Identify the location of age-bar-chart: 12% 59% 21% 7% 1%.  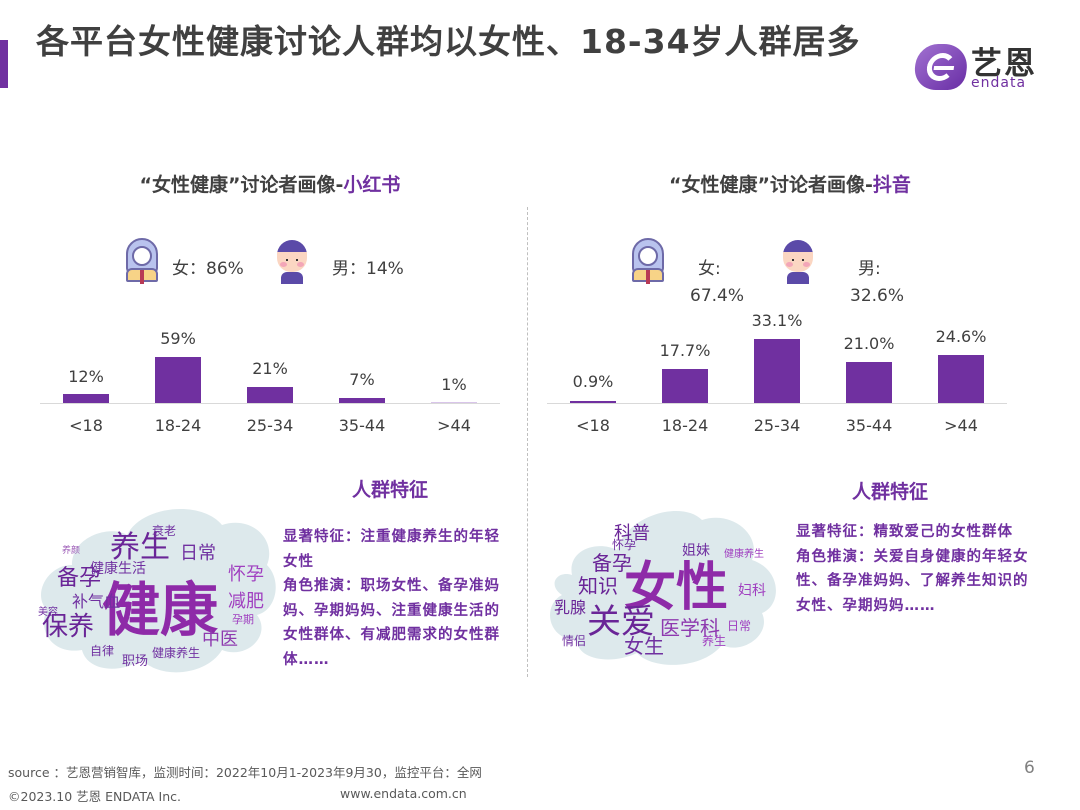
(270, 348).